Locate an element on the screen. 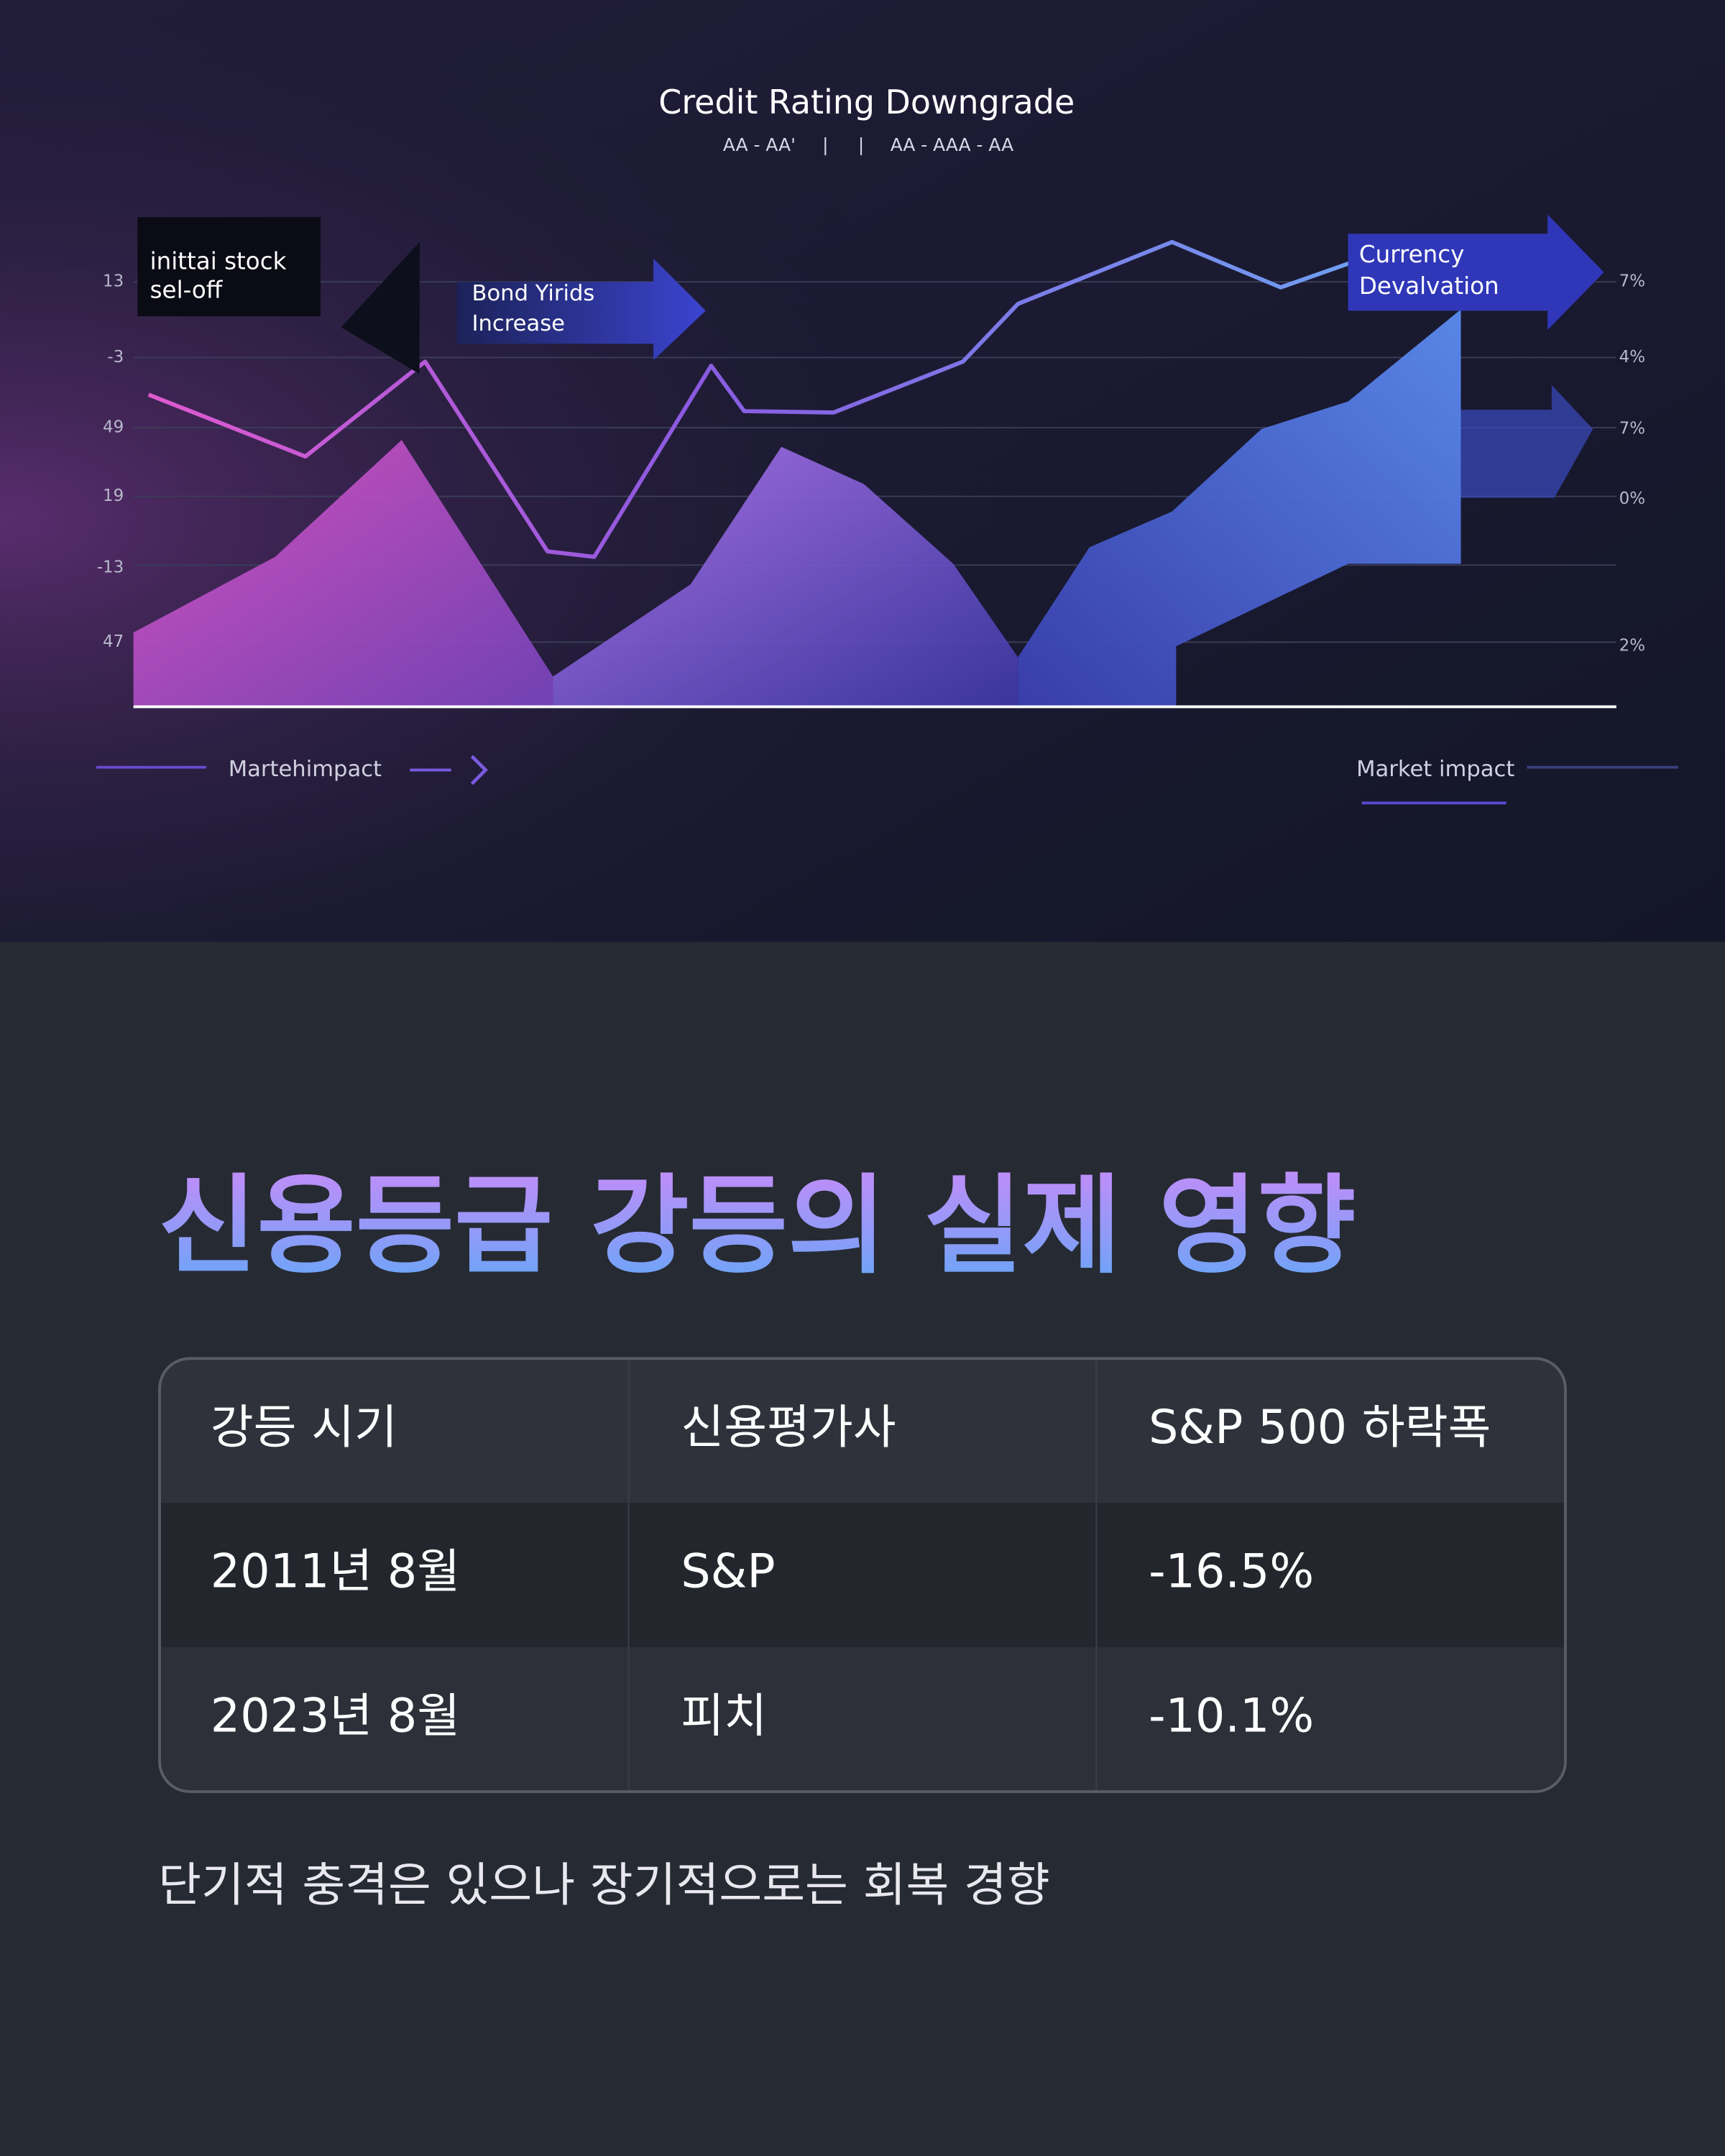 Image resolution: width=1725 pixels, height=2156 pixels. table-cell: 2011년 8월 is located at coordinates (335, 1572).